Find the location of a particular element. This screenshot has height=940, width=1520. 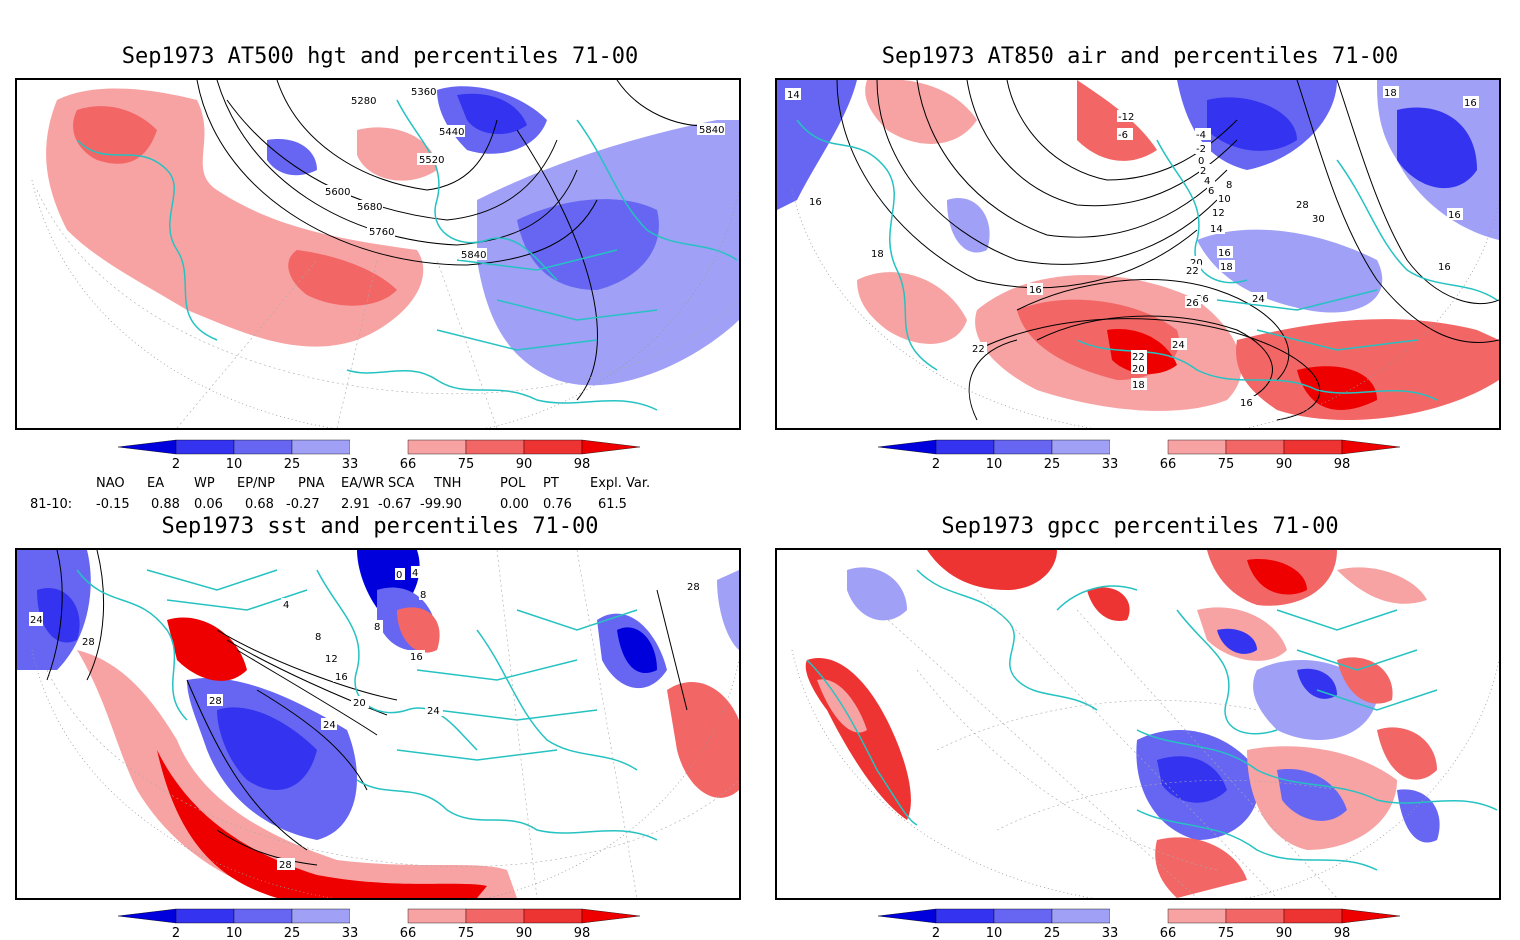

index-value: 2.91 is located at coordinates (355, 504).